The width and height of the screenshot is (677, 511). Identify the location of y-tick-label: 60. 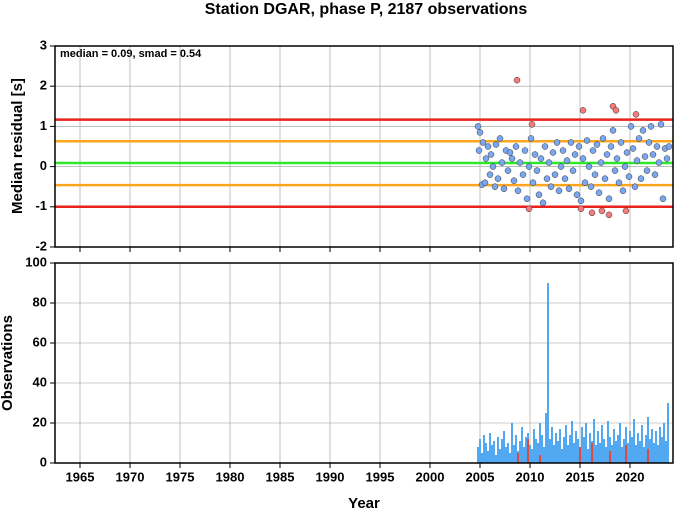
(40, 341).